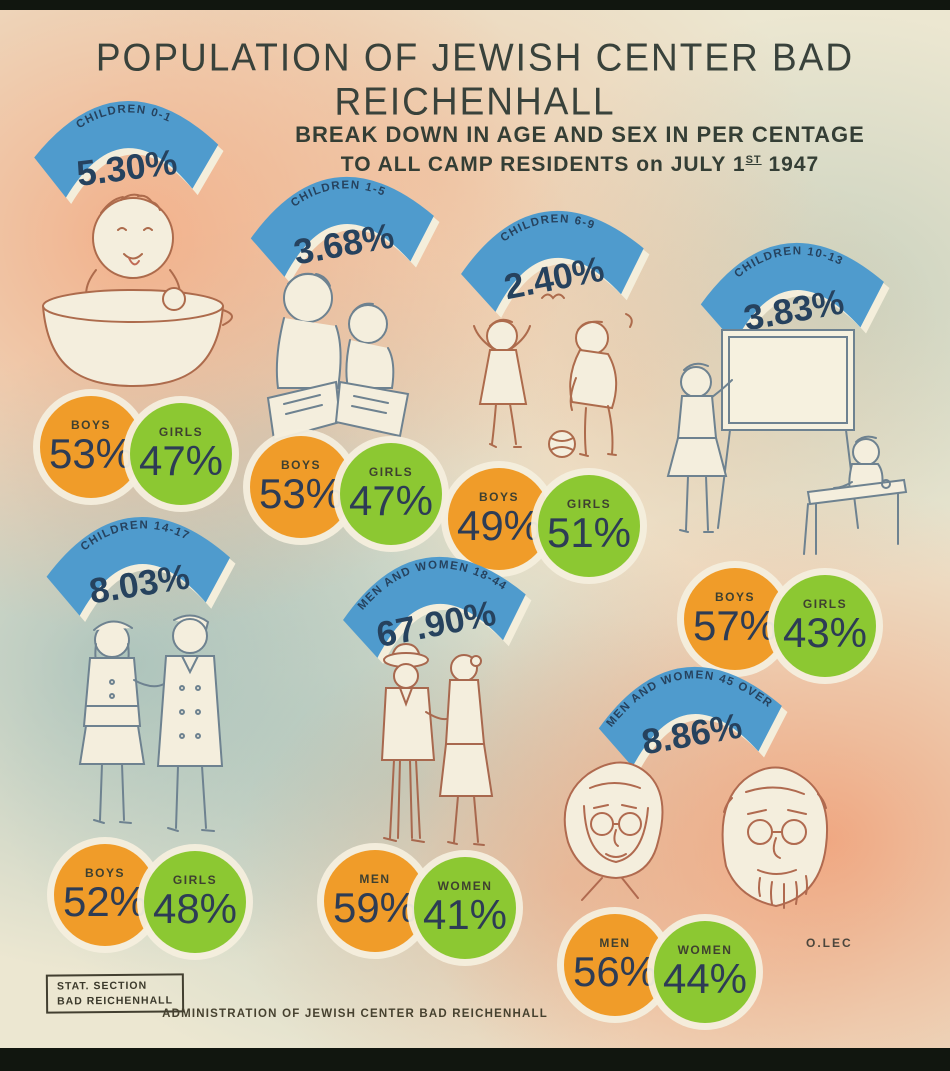 The width and height of the screenshot is (950, 1071). I want to click on share-discs-children-14-17: BOYS 52% GIRLS 48%, so click(150, 898).